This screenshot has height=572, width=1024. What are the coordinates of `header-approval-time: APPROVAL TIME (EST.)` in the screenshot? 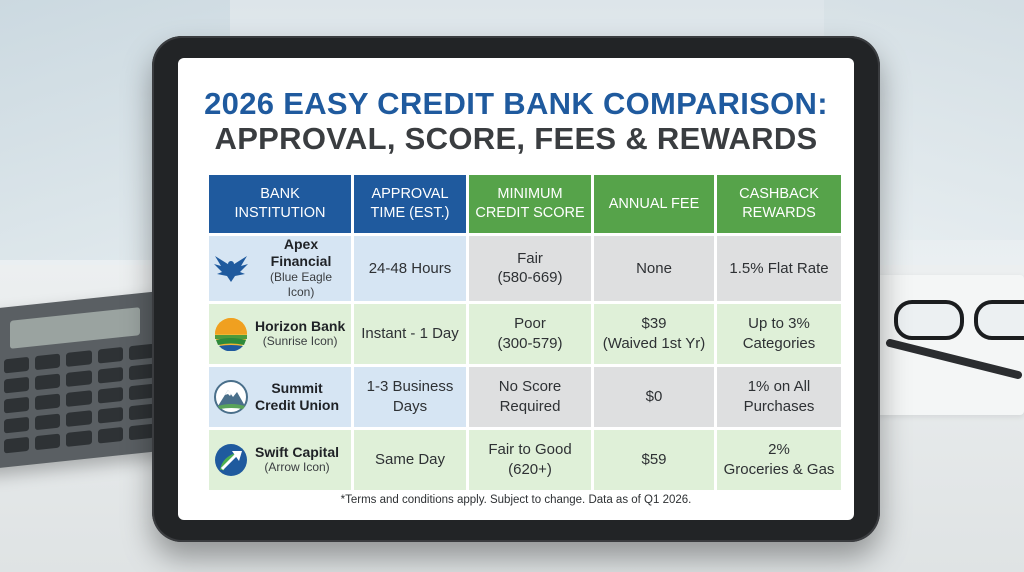 It's located at (410, 204).